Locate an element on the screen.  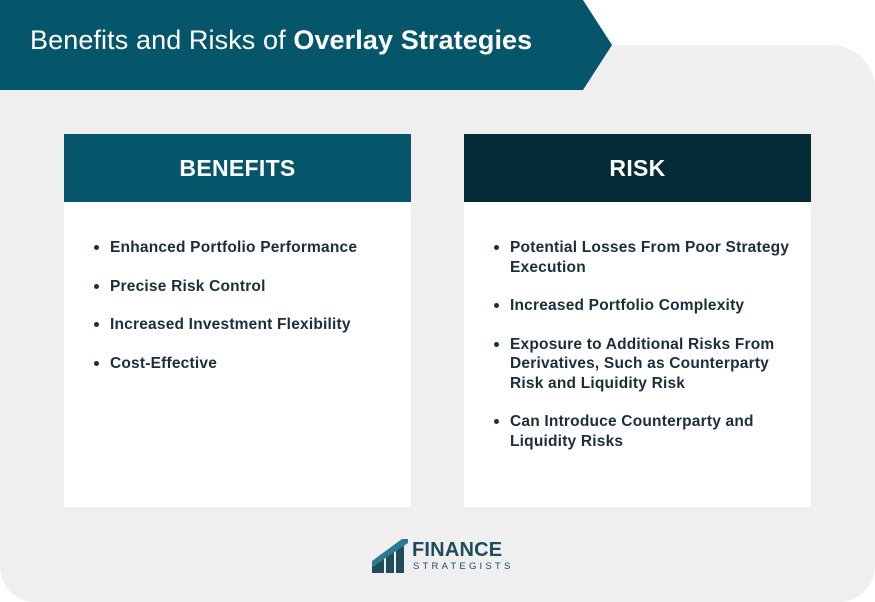
title-bold: Overlay Strategies is located at coordinates (413, 40).